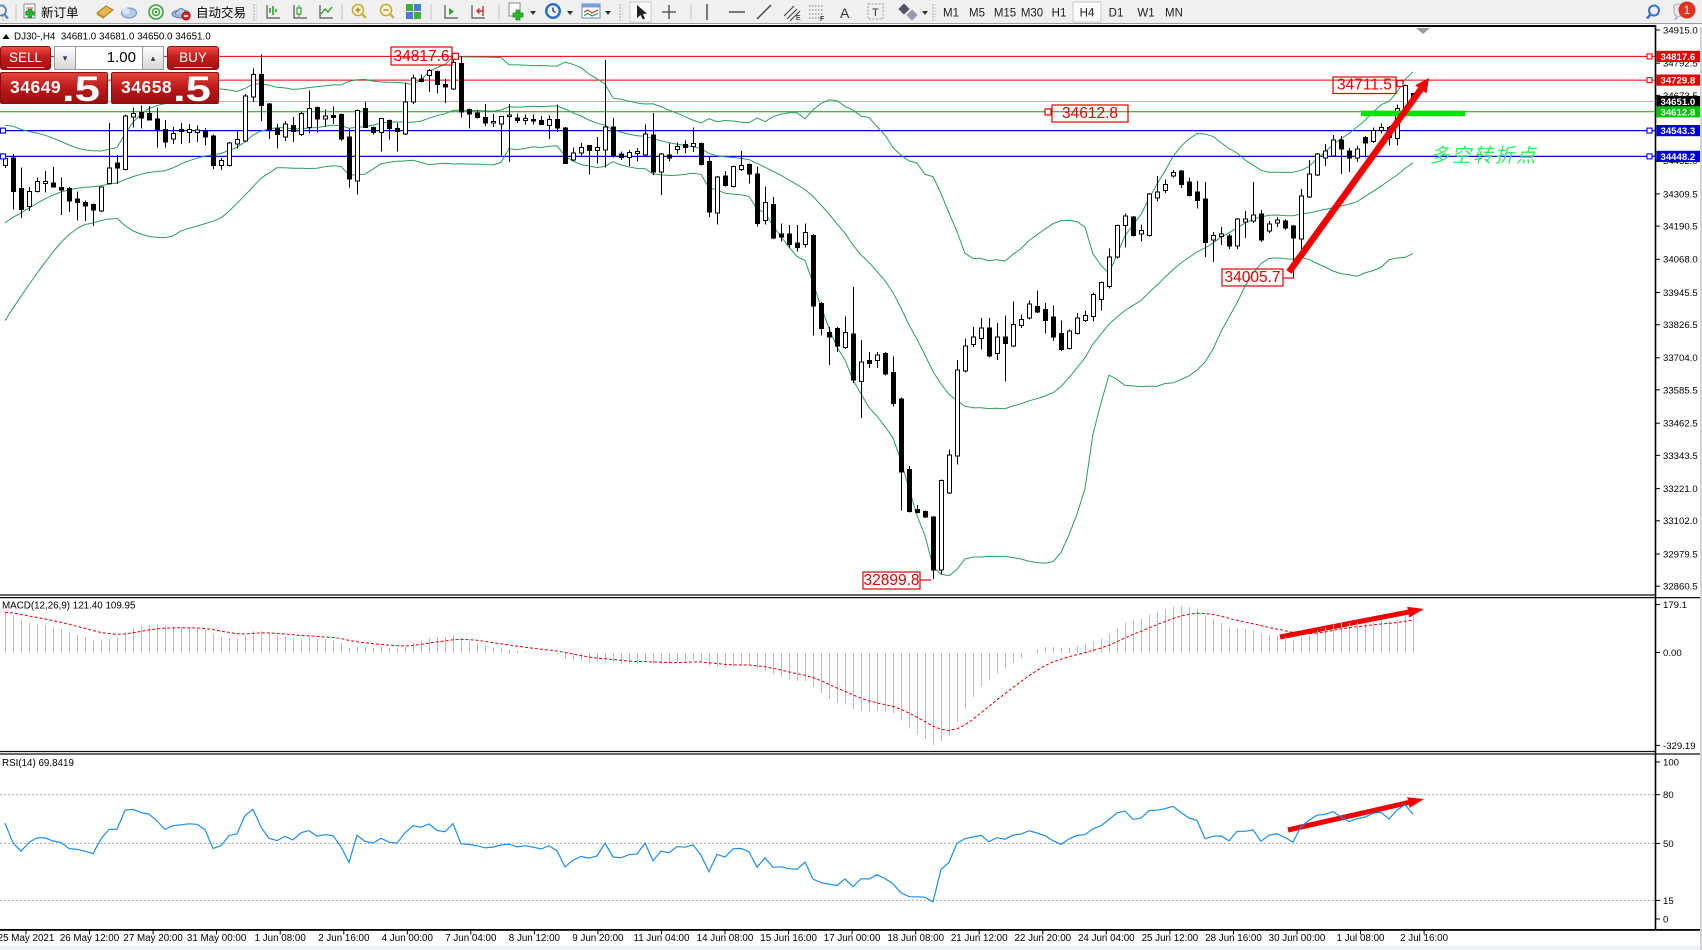 This screenshot has width=1702, height=950. Describe the element at coordinates (217, 938) in the screenshot. I see `svg-text: 31 May 00:00` at that location.